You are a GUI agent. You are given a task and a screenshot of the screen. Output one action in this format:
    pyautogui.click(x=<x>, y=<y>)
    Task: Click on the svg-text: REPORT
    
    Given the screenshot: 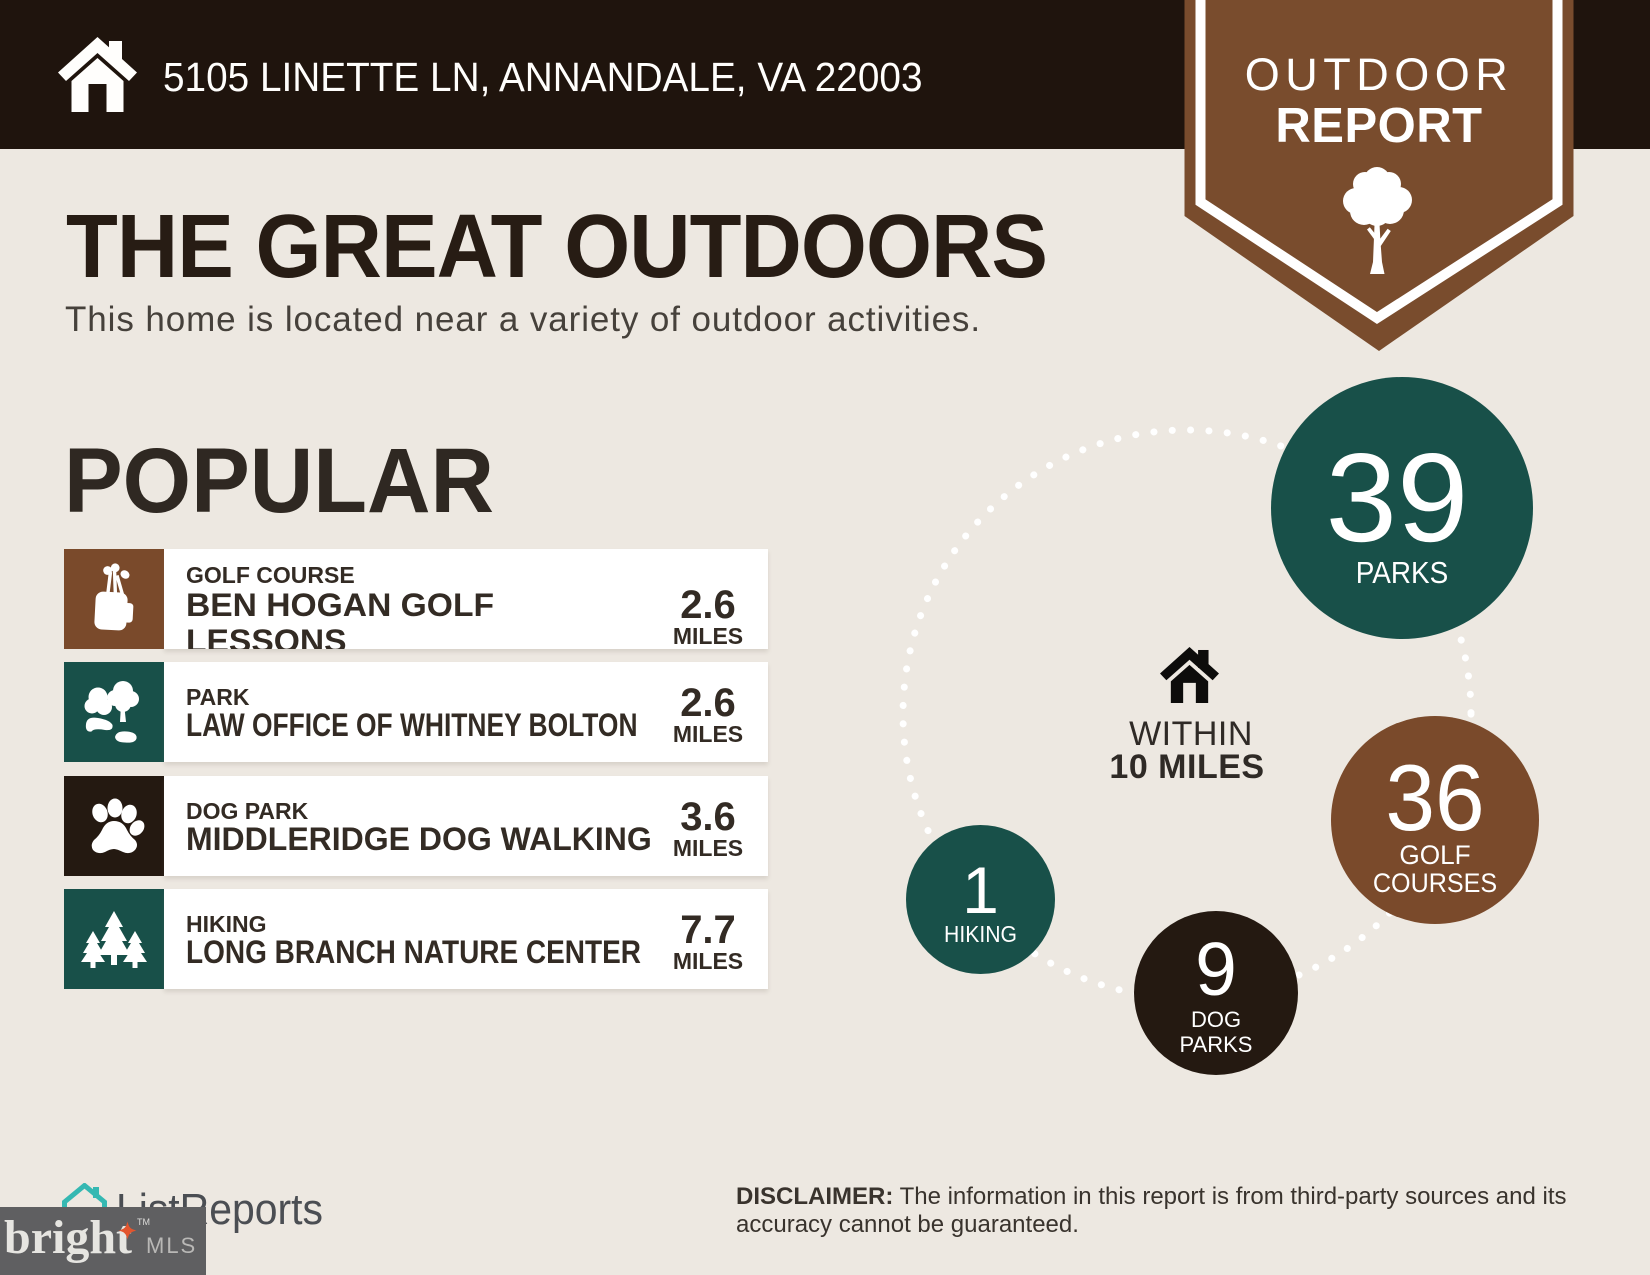 What is the action you would take?
    pyautogui.click(x=1378, y=126)
    